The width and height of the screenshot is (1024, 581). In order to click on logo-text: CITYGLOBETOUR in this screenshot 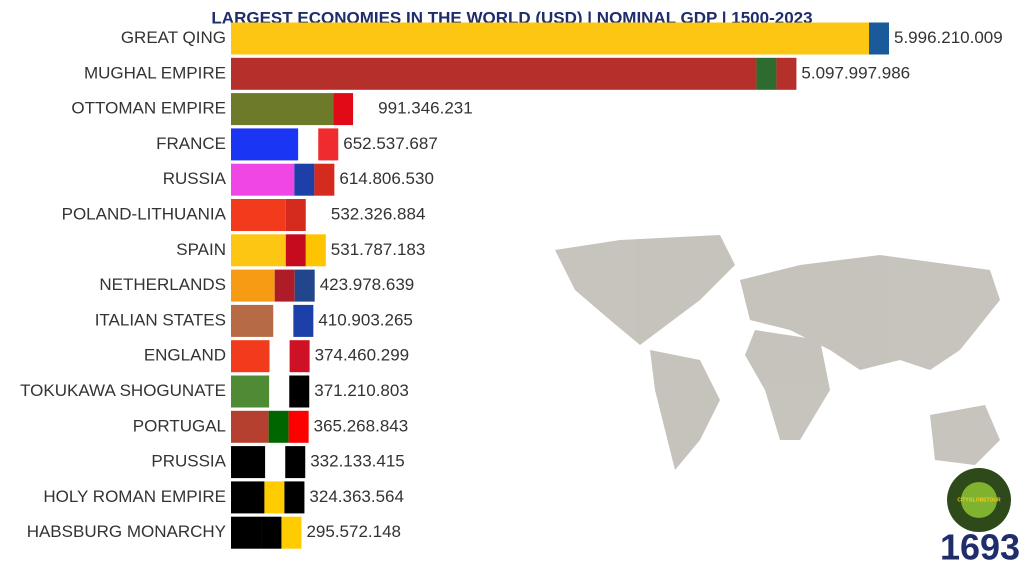, I will do `click(979, 500)`.